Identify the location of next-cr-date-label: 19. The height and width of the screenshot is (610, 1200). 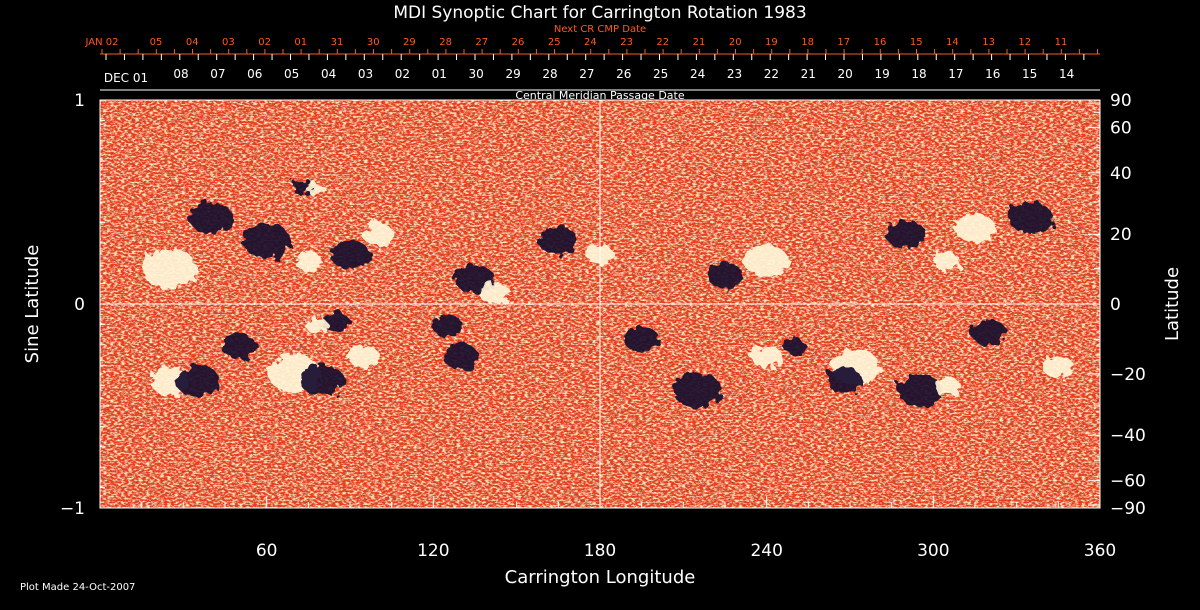
(771, 42).